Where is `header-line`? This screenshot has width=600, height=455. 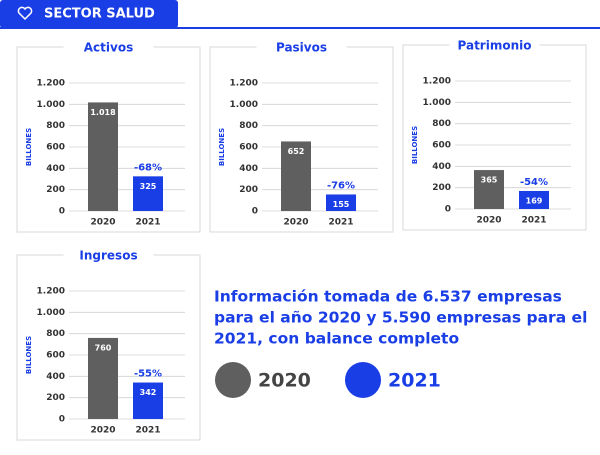
header-line is located at coordinates (300, 28).